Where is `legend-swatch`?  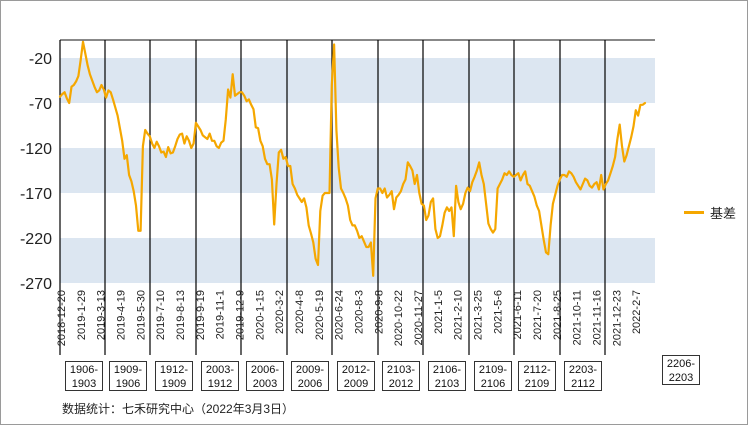 legend-swatch is located at coordinates (694, 212).